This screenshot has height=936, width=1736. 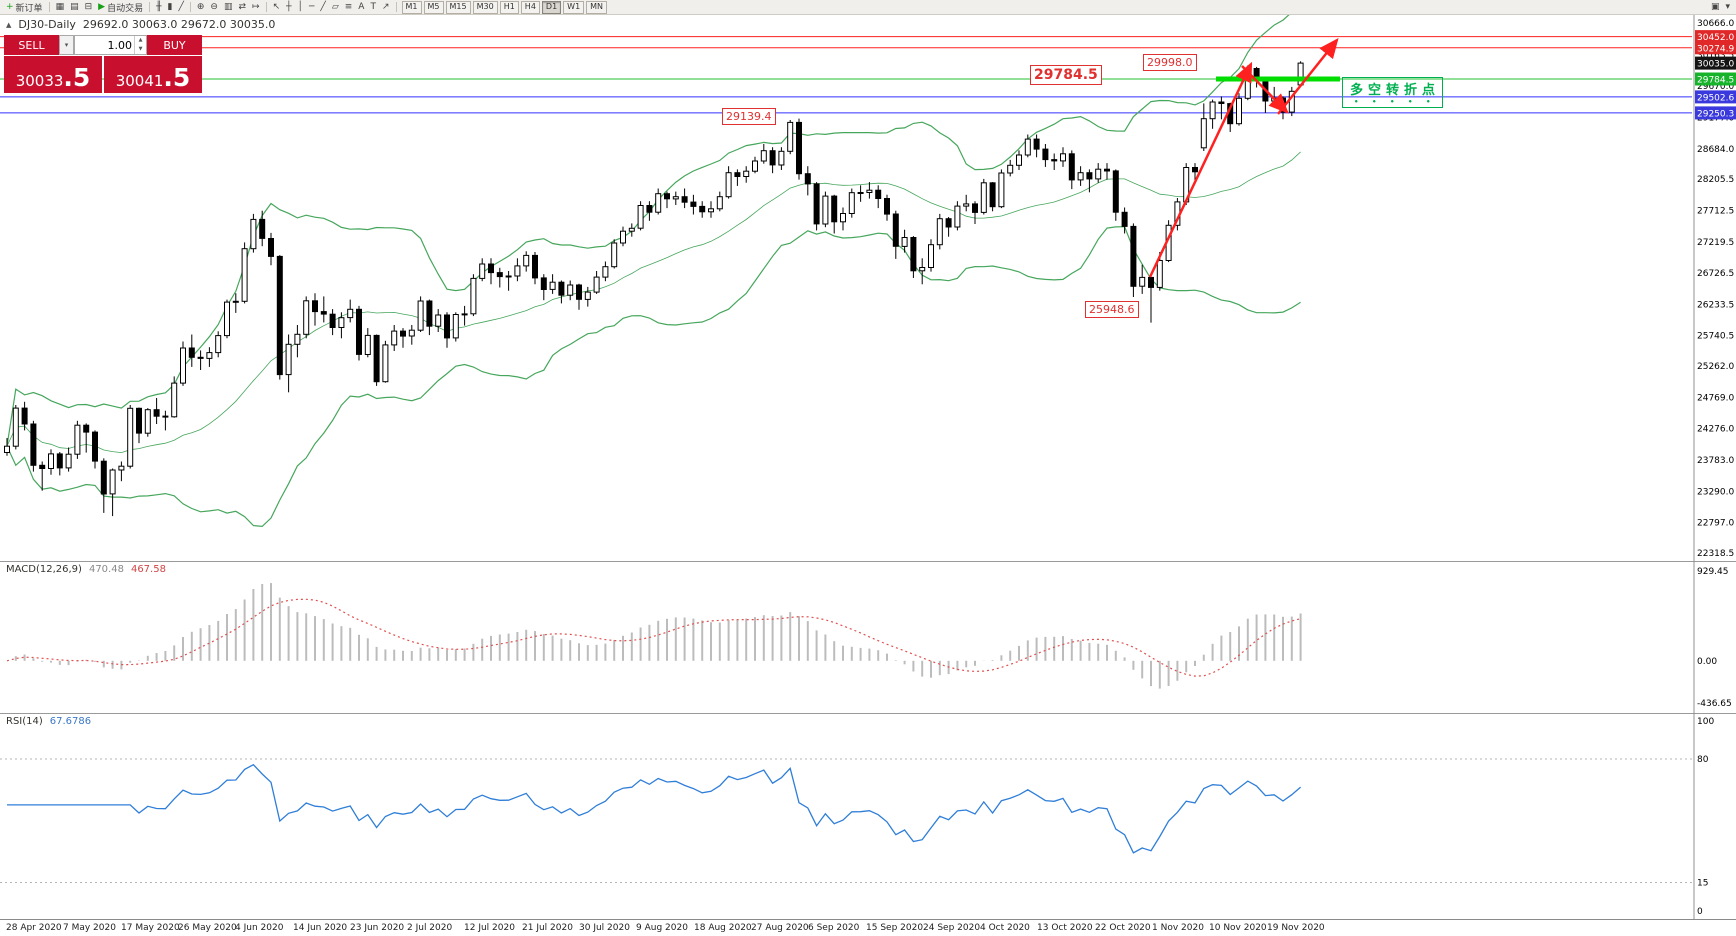 What do you see at coordinates (148, 569) in the screenshot?
I see `macd-signal-value: 467.58` at bounding box center [148, 569].